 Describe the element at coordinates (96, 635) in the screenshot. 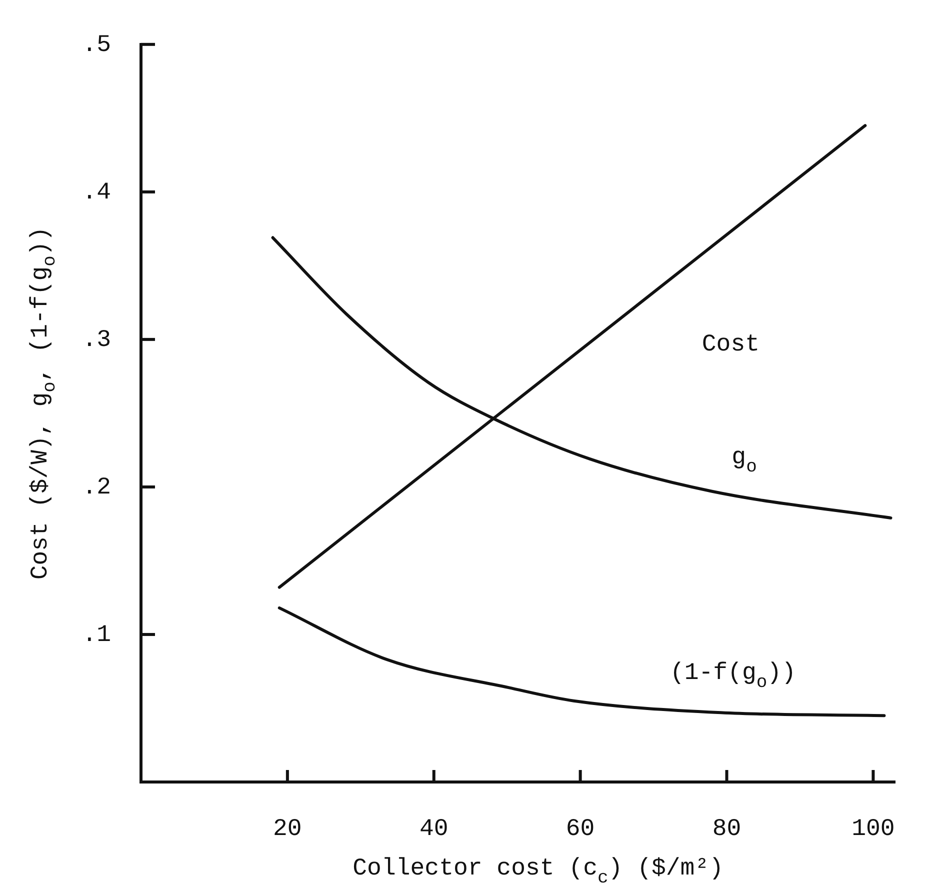

I see `y-tick-label: .1` at that location.